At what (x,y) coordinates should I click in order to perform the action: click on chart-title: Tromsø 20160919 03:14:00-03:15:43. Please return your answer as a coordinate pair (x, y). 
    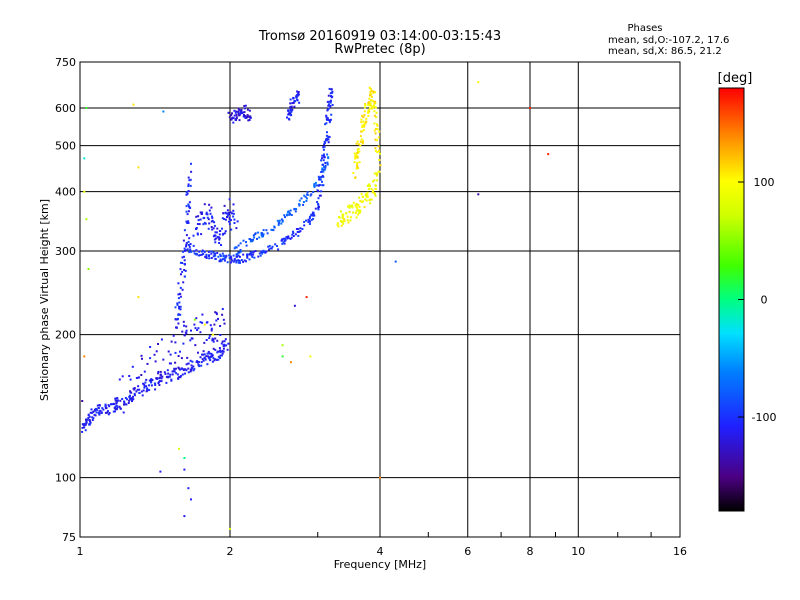
    Looking at the image, I should click on (379, 36).